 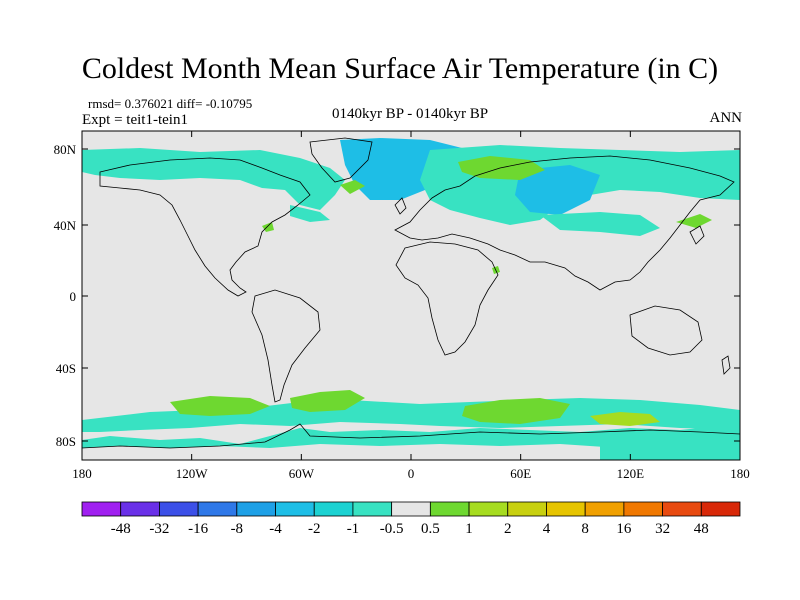 I want to click on period-label: 0140kyr BP - 0140kyr BP, so click(x=410, y=114).